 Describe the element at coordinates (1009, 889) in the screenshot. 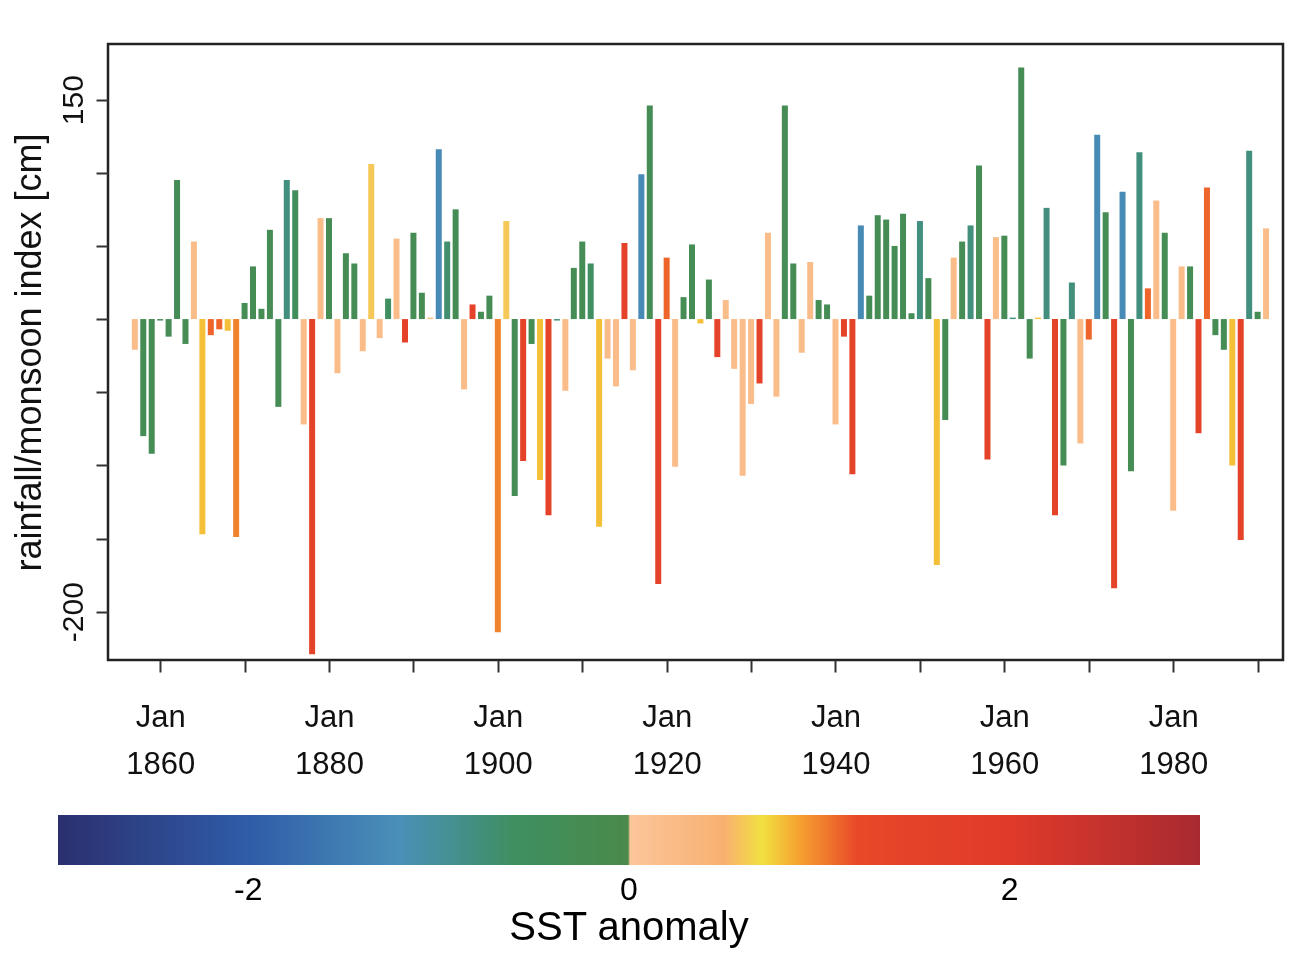

I see `color-bar-label: 2` at that location.